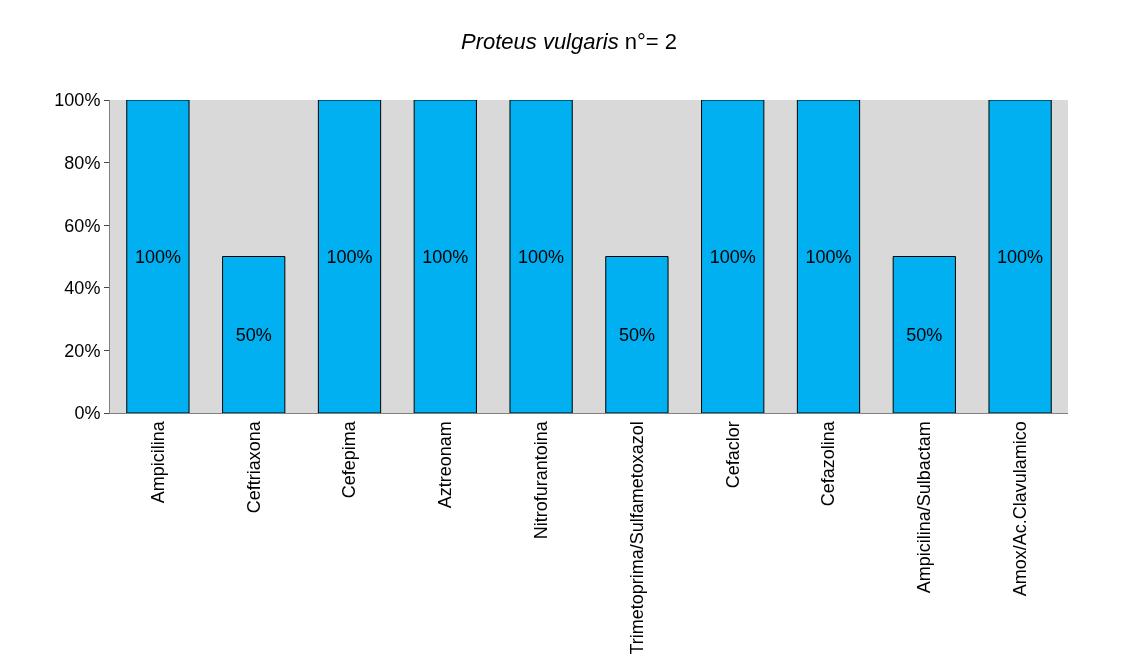  I want to click on y-tick-label: 100%, so click(77, 100).